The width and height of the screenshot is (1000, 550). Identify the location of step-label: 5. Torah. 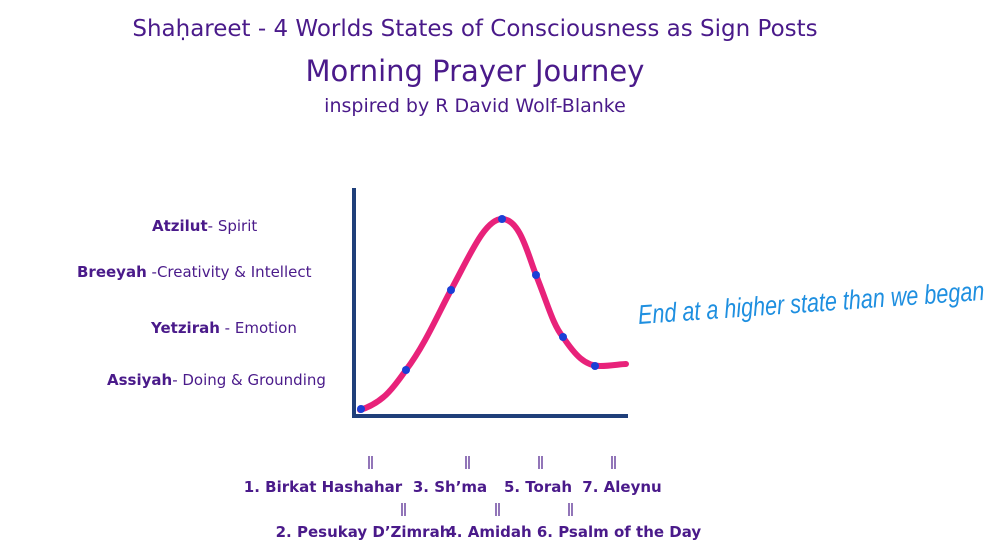
(538, 487).